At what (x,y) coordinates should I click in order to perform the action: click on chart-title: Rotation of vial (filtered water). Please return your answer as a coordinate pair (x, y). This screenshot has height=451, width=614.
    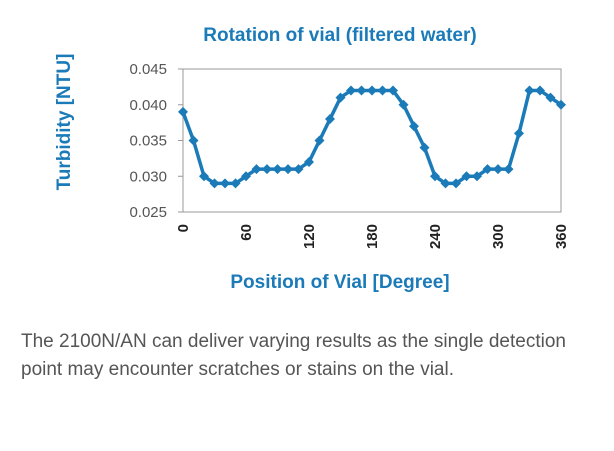
    Looking at the image, I should click on (339, 35).